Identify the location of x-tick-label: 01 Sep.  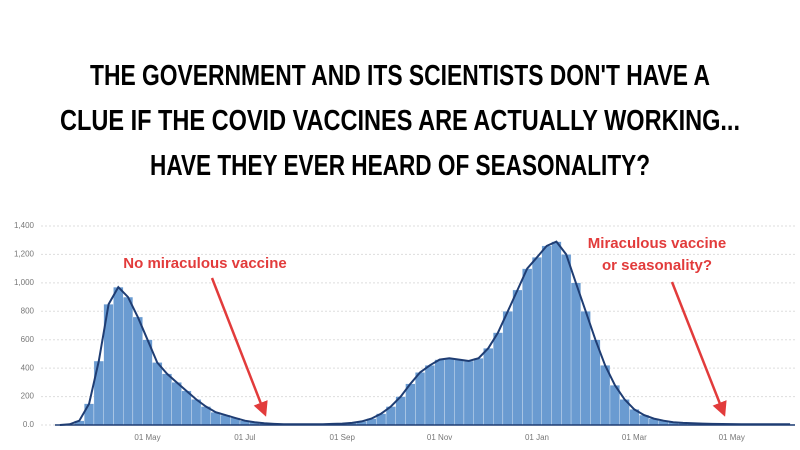
(343, 437).